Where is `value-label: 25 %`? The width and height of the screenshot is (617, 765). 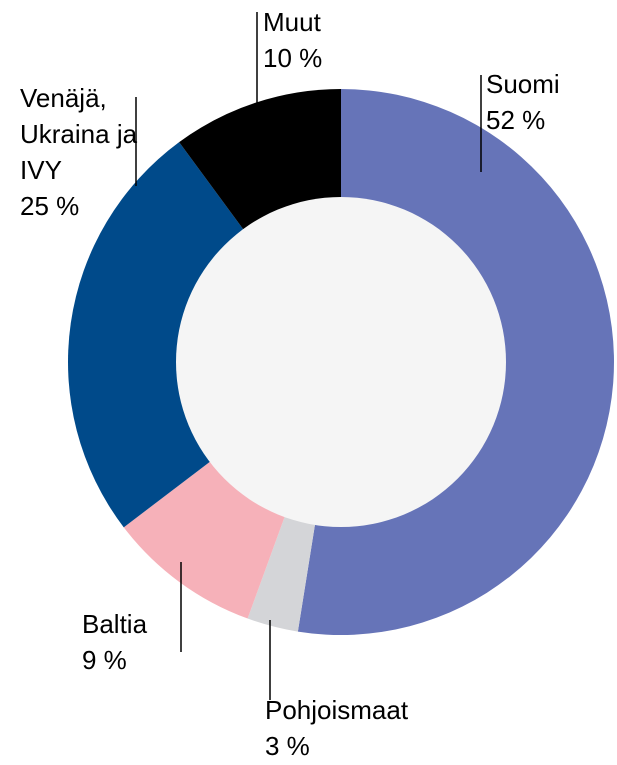
value-label: 25 % is located at coordinates (50, 206).